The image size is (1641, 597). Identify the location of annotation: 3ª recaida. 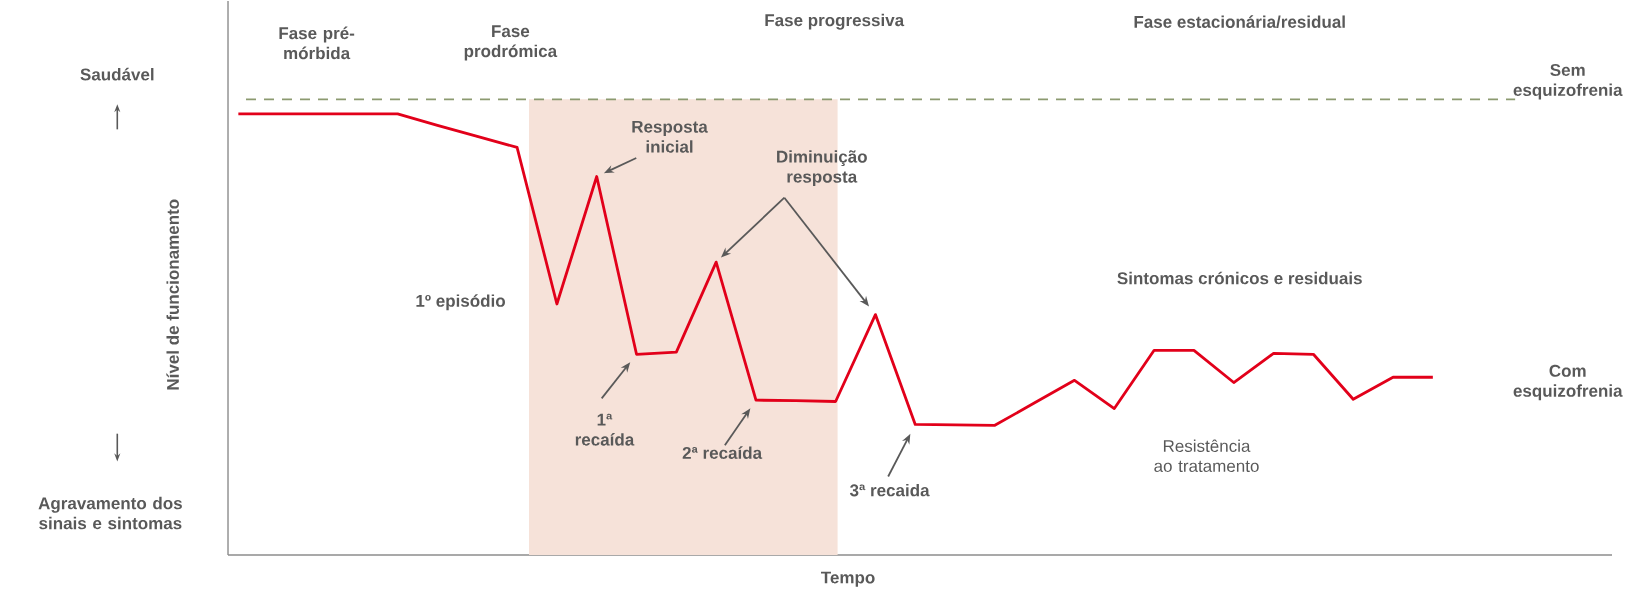
(889, 490).